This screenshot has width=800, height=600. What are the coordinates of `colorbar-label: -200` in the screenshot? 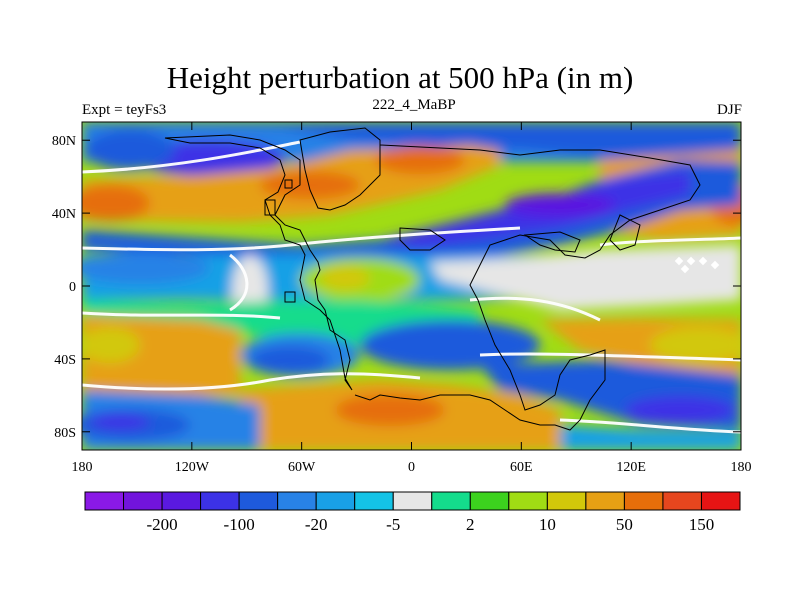 It's located at (161, 524).